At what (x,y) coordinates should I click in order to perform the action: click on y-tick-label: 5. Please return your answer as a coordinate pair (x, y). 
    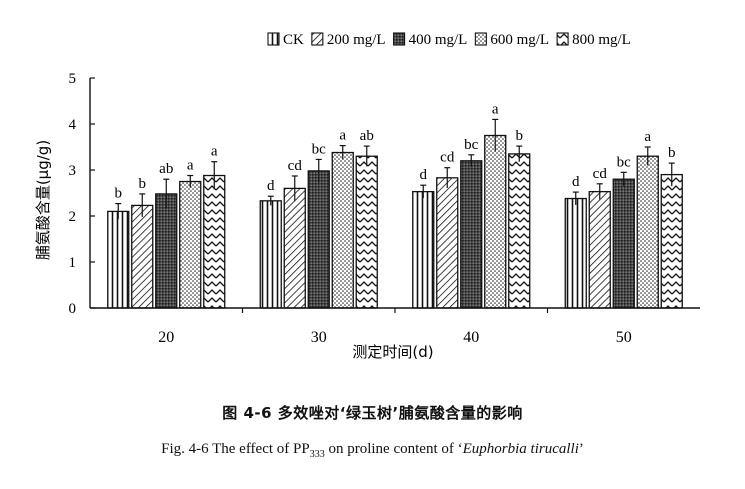
    Looking at the image, I should click on (73, 79).